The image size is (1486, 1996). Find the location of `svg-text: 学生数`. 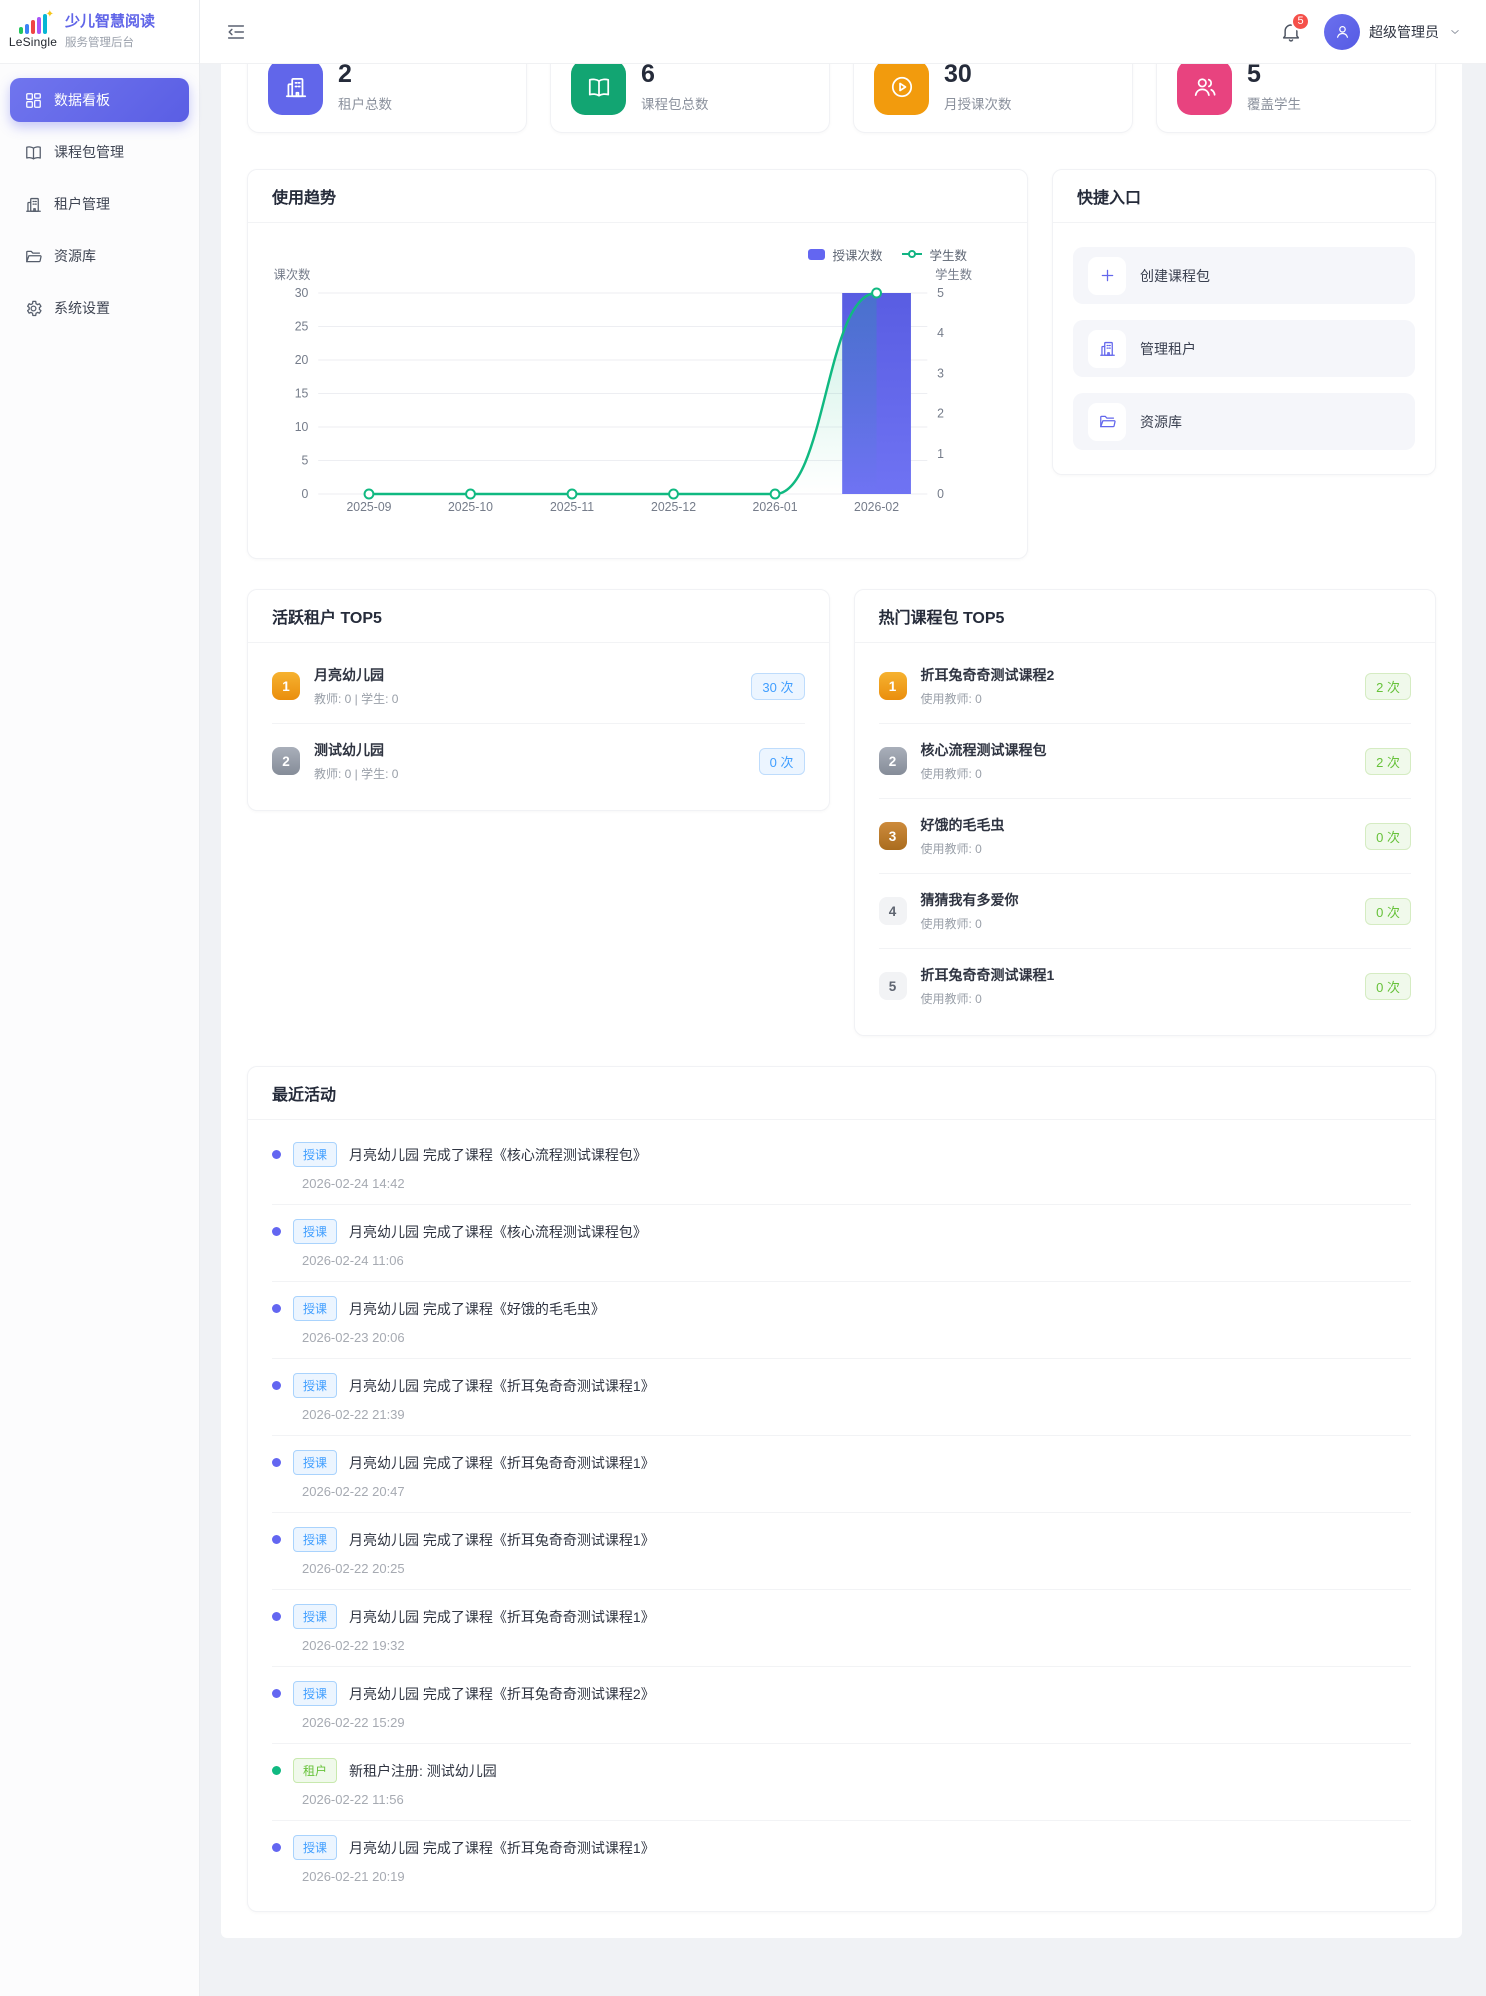

svg-text: 学生数 is located at coordinates (953, 274).